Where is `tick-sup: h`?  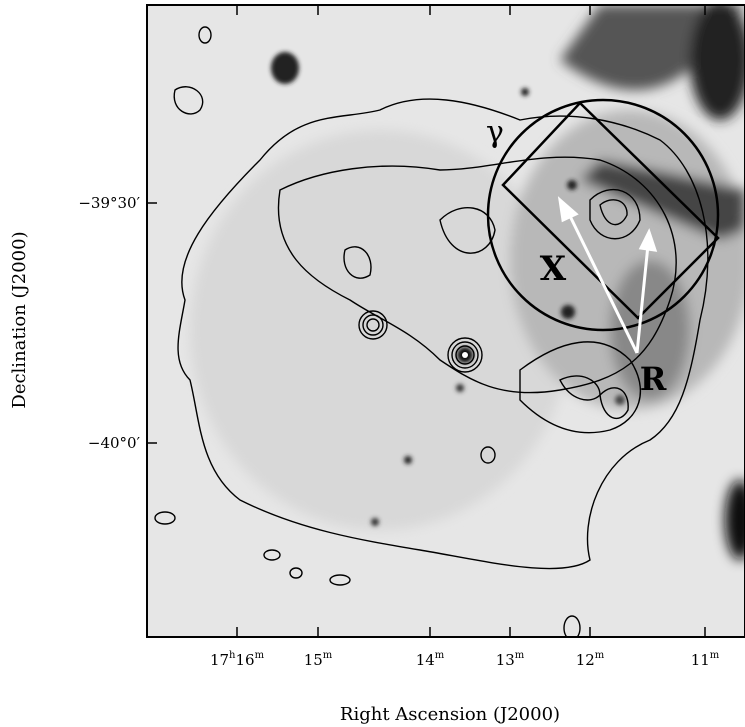
tick-sup: h is located at coordinates (232, 655).